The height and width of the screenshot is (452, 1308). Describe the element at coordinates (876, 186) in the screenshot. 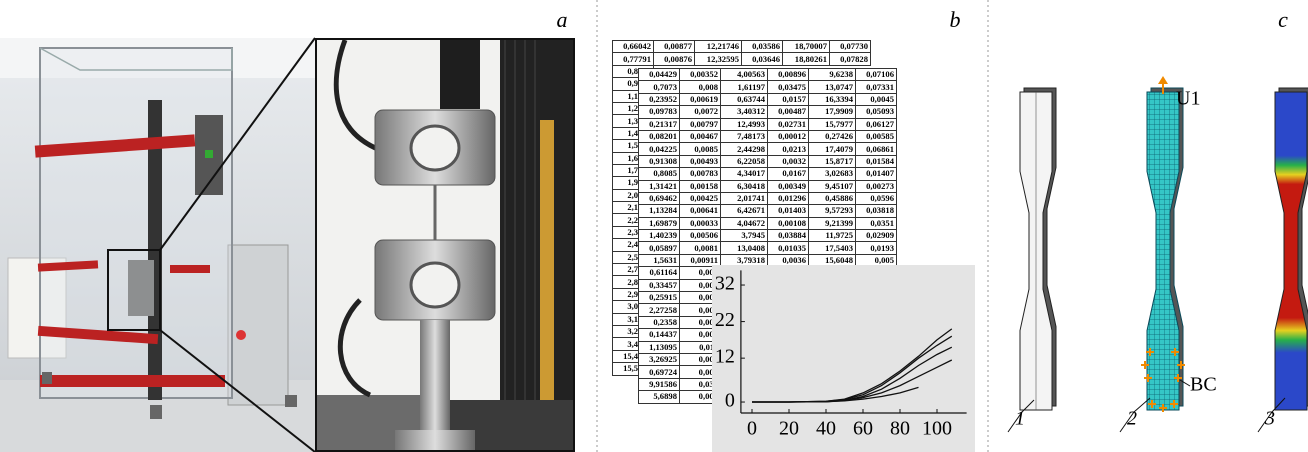

I see `table-cell: 0,00273` at that location.